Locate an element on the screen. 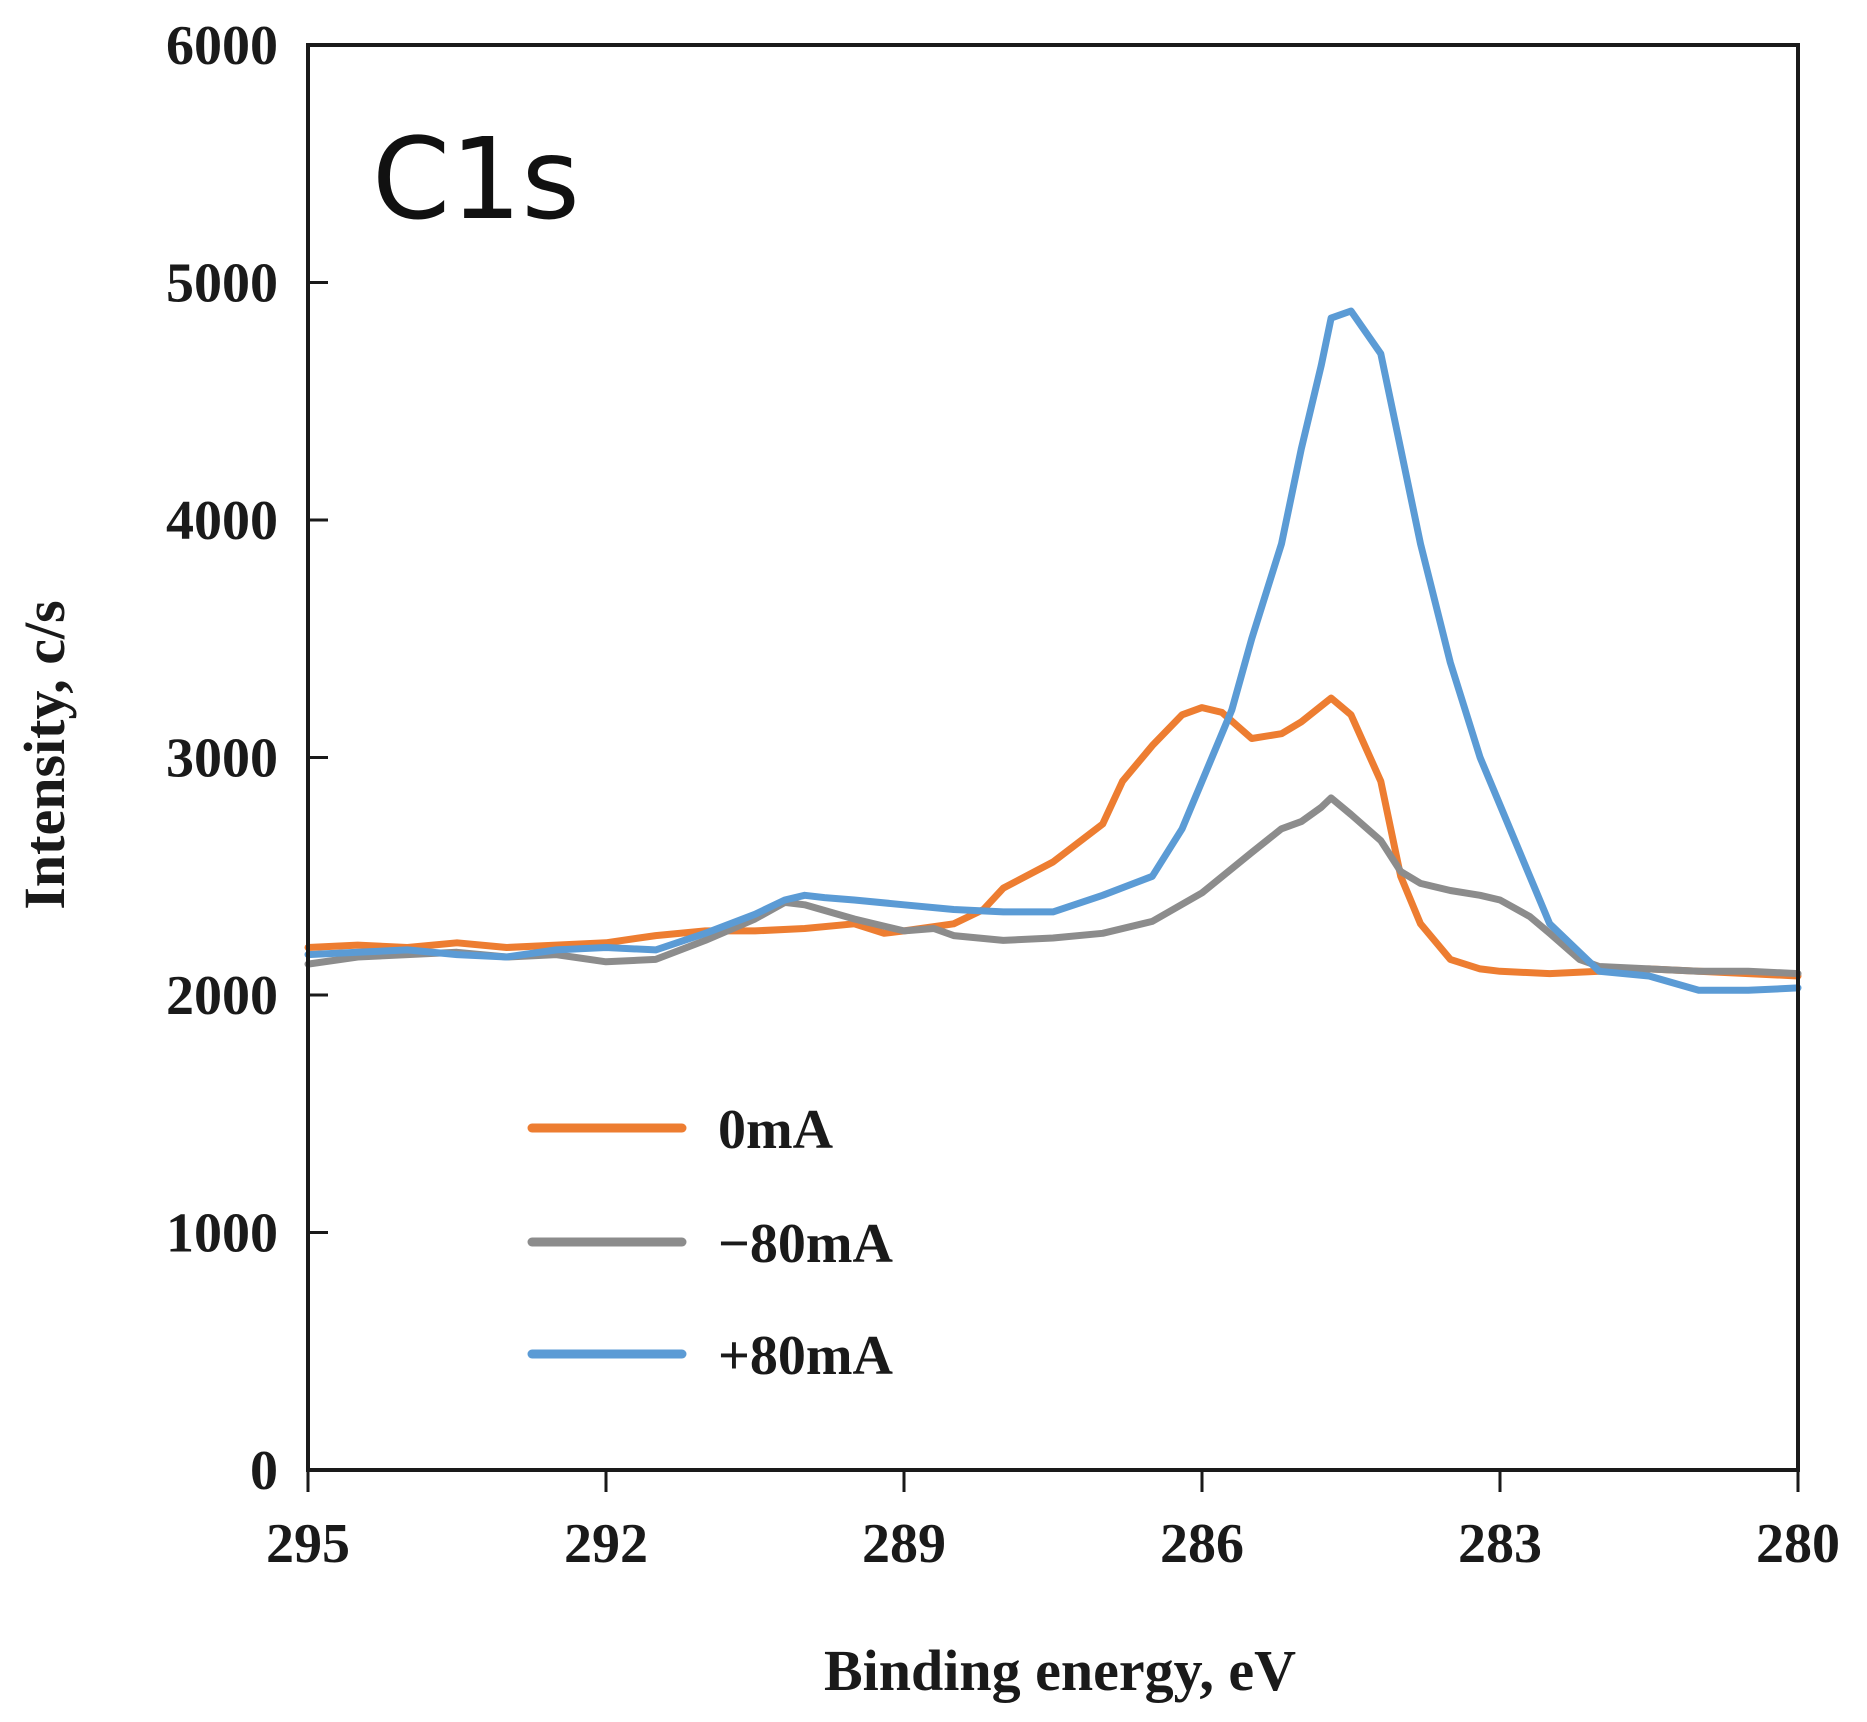 This screenshot has height=1722, width=1867. legend-label-0: 0mA is located at coordinates (776, 1130).